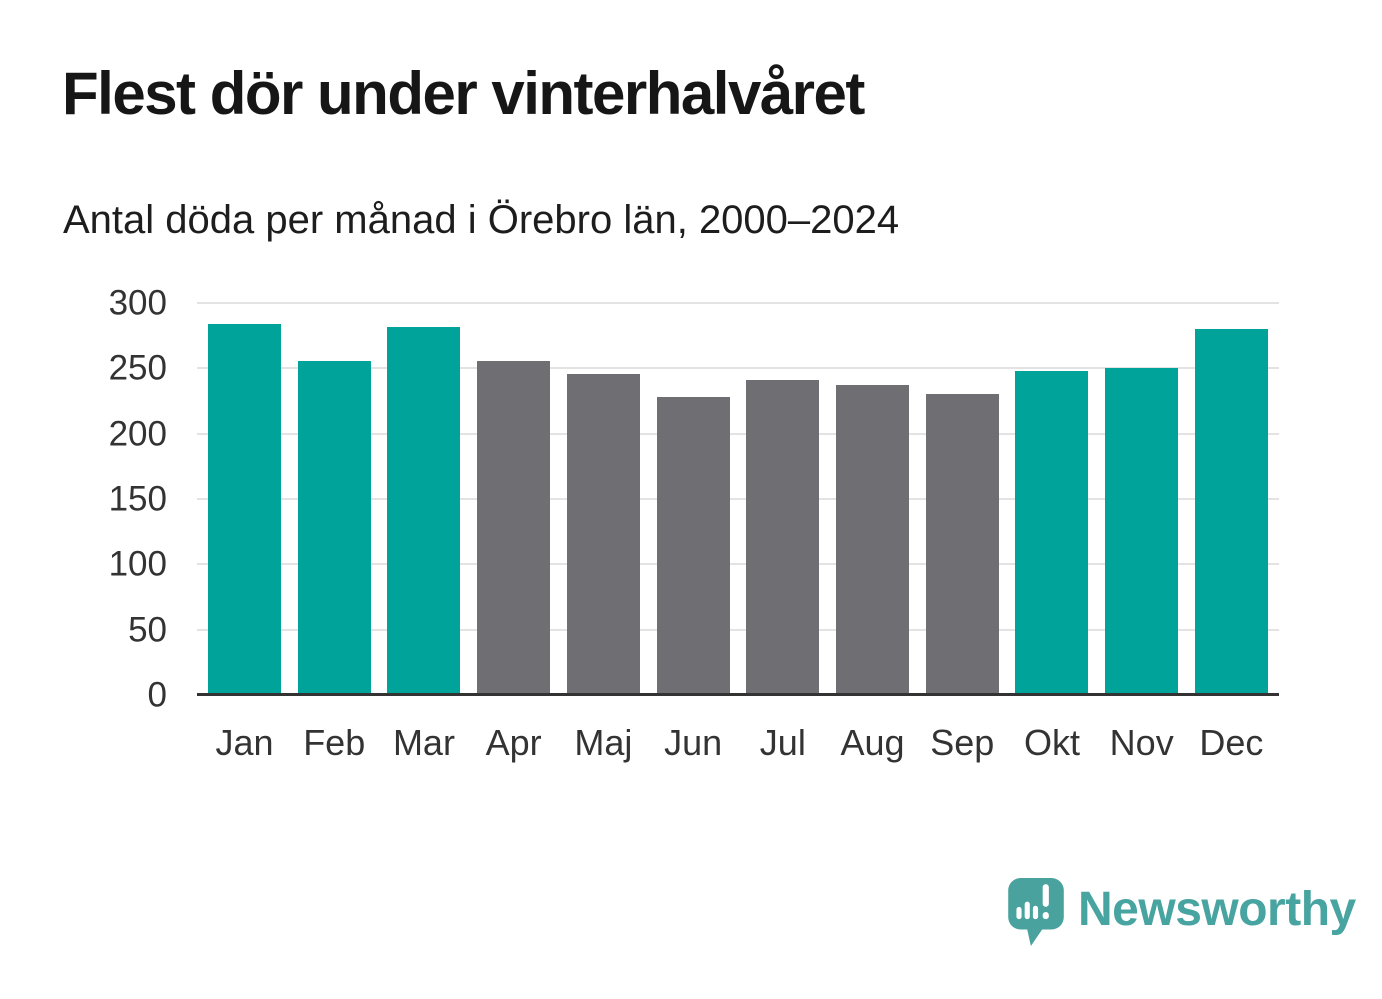 The width and height of the screenshot is (1382, 999). Describe the element at coordinates (783, 537) in the screenshot. I see `bar-jul` at that location.